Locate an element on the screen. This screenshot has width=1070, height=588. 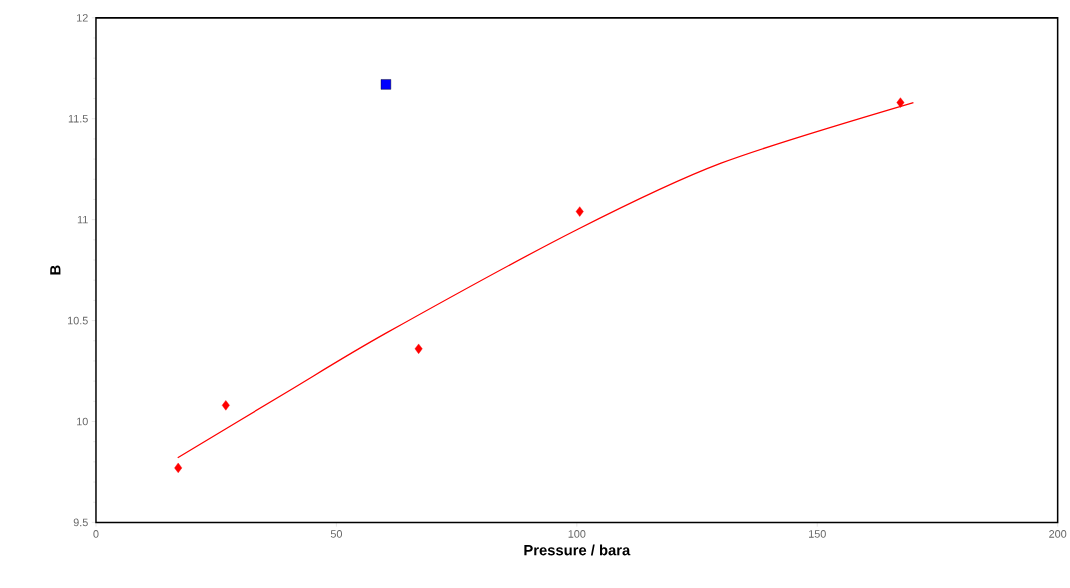
x-tick-label: 50 is located at coordinates (336, 534).